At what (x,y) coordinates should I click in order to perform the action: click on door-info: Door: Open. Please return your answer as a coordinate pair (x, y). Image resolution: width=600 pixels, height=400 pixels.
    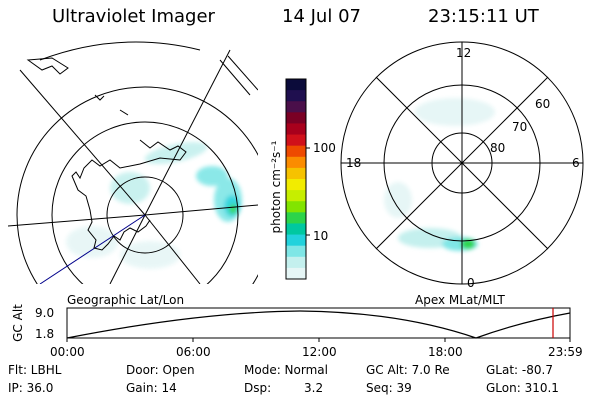
    Looking at the image, I should click on (160, 370).